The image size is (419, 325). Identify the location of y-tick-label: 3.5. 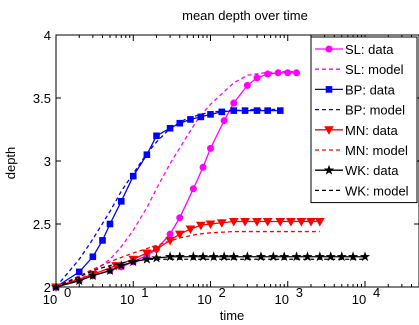
(42, 98).